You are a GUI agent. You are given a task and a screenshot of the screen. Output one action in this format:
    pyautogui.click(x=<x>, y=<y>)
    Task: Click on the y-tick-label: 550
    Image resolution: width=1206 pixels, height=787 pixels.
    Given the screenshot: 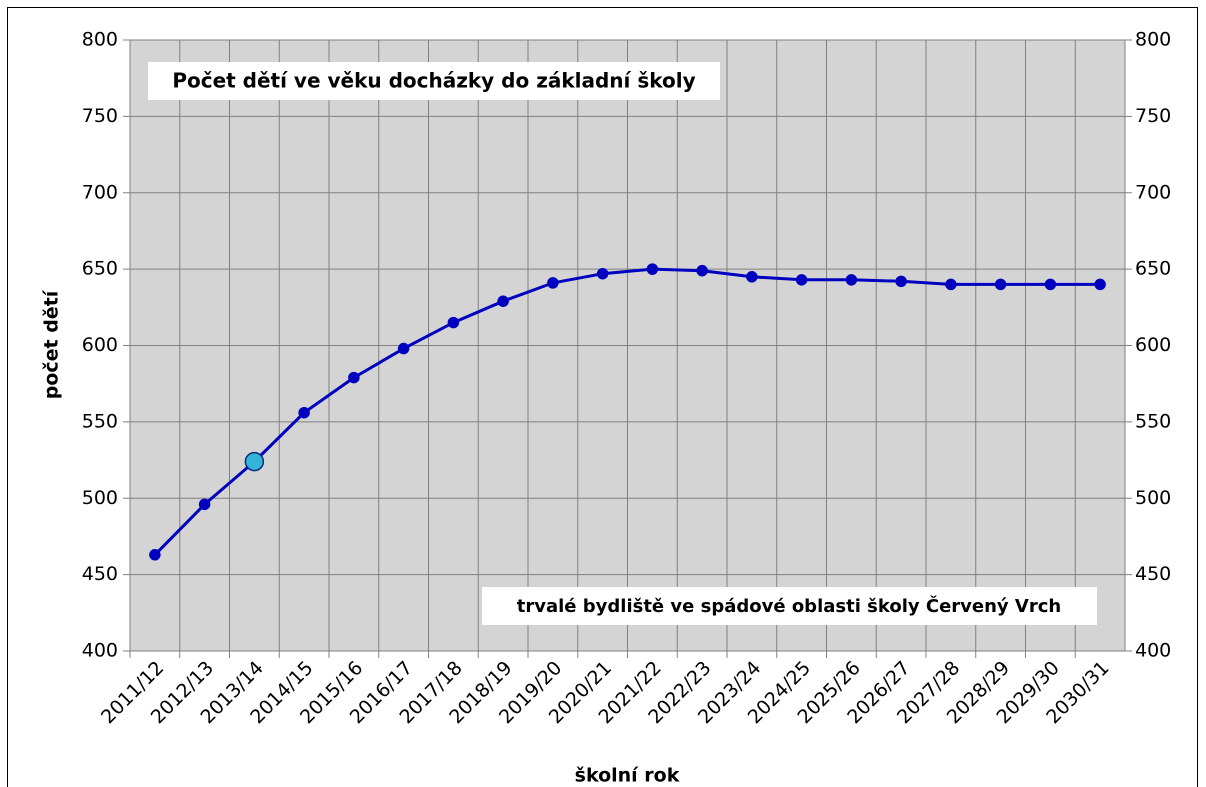 What is the action you would take?
    pyautogui.click(x=100, y=421)
    